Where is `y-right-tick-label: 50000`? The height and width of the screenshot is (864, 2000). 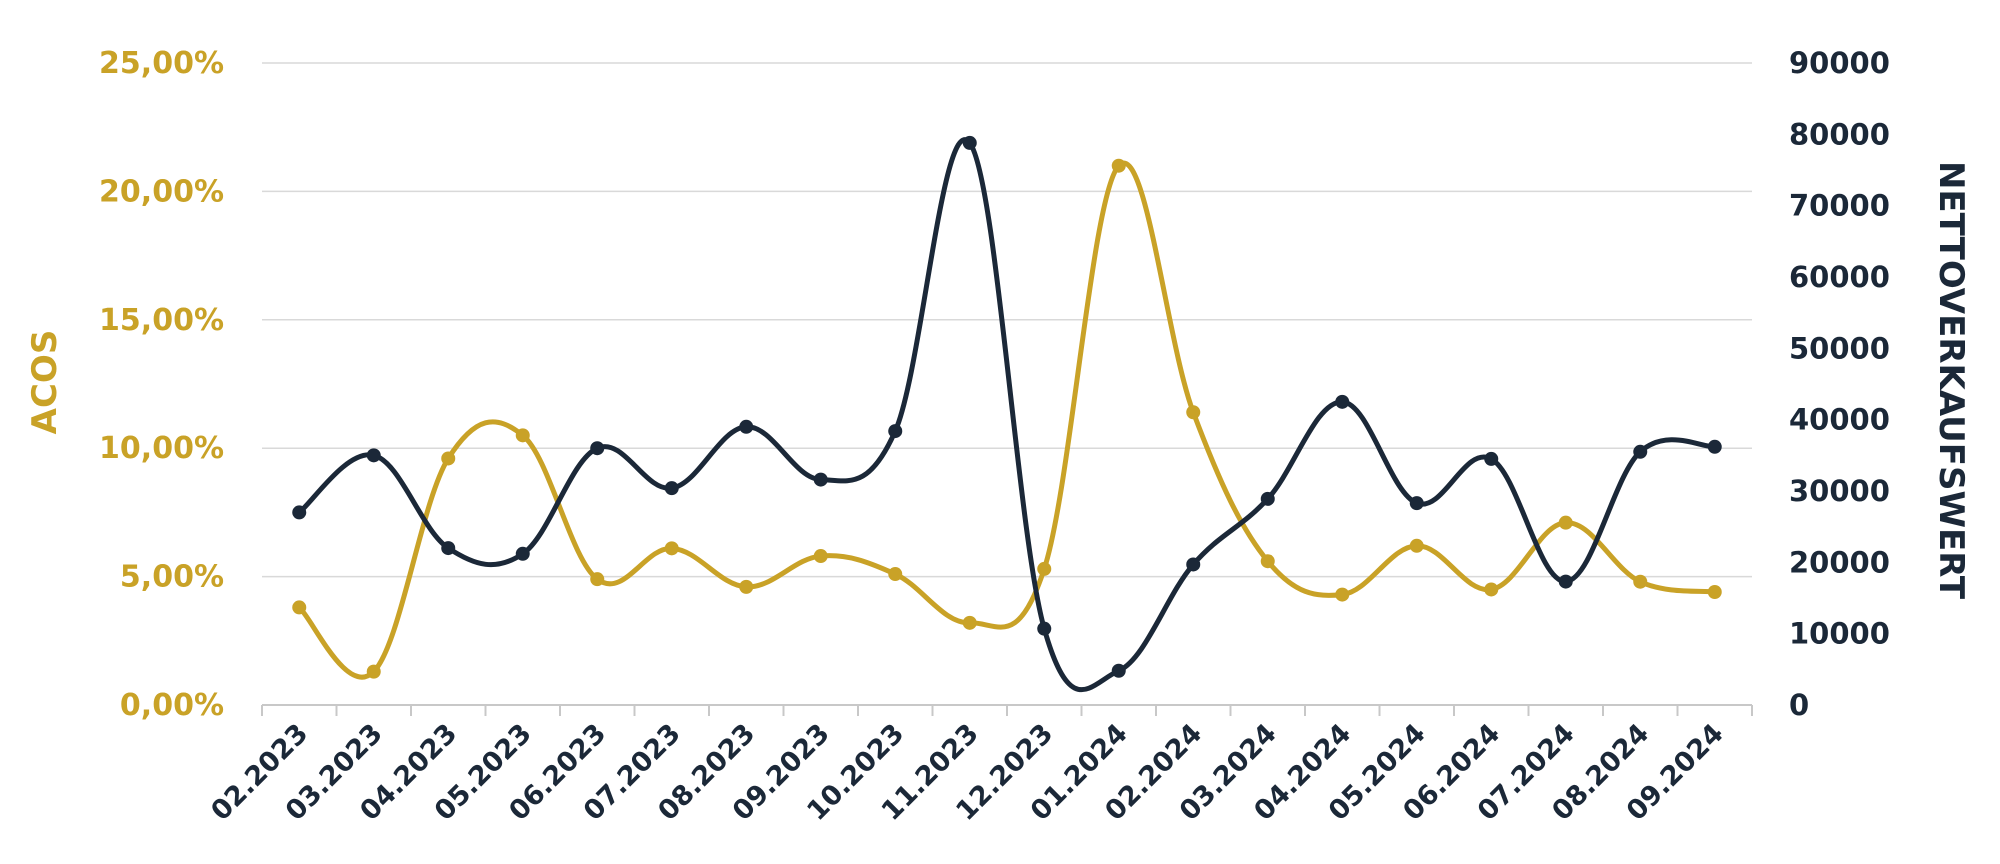 y-right-tick-label: 50000 is located at coordinates (1839, 348).